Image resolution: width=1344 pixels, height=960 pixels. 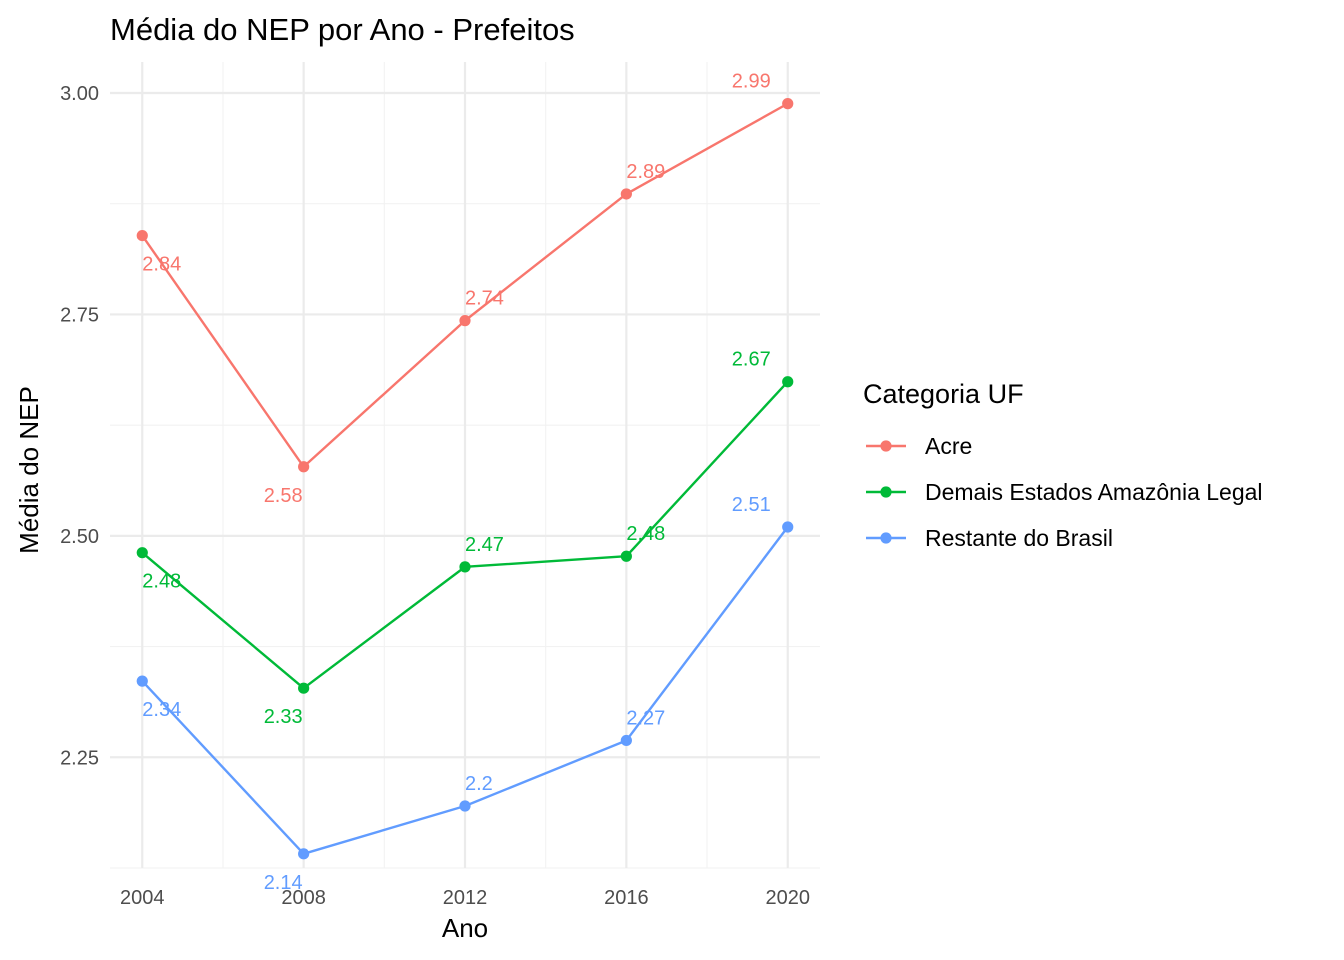 I want to click on y-tick-label: 2.75, so click(x=79, y=315).